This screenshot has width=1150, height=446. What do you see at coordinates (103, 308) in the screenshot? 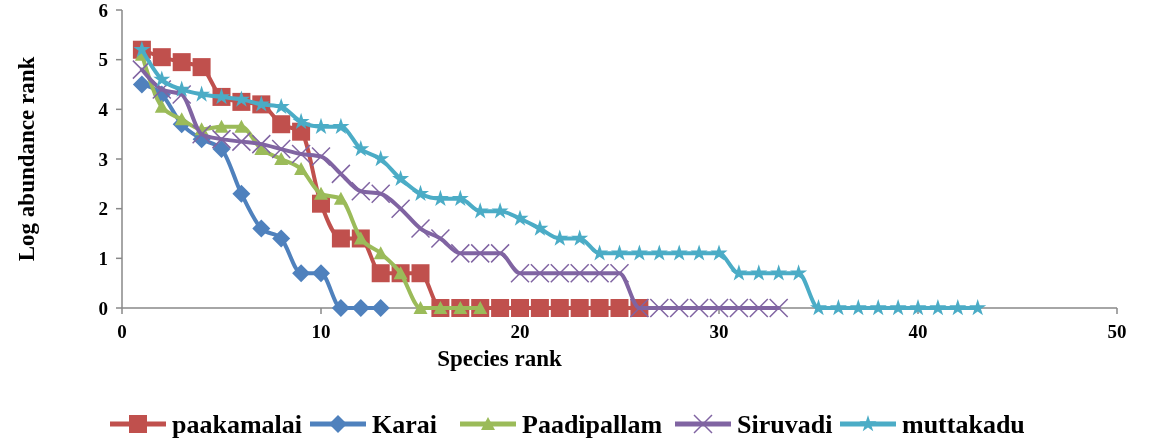
I see `y-tick-label: 0` at bounding box center [103, 308].